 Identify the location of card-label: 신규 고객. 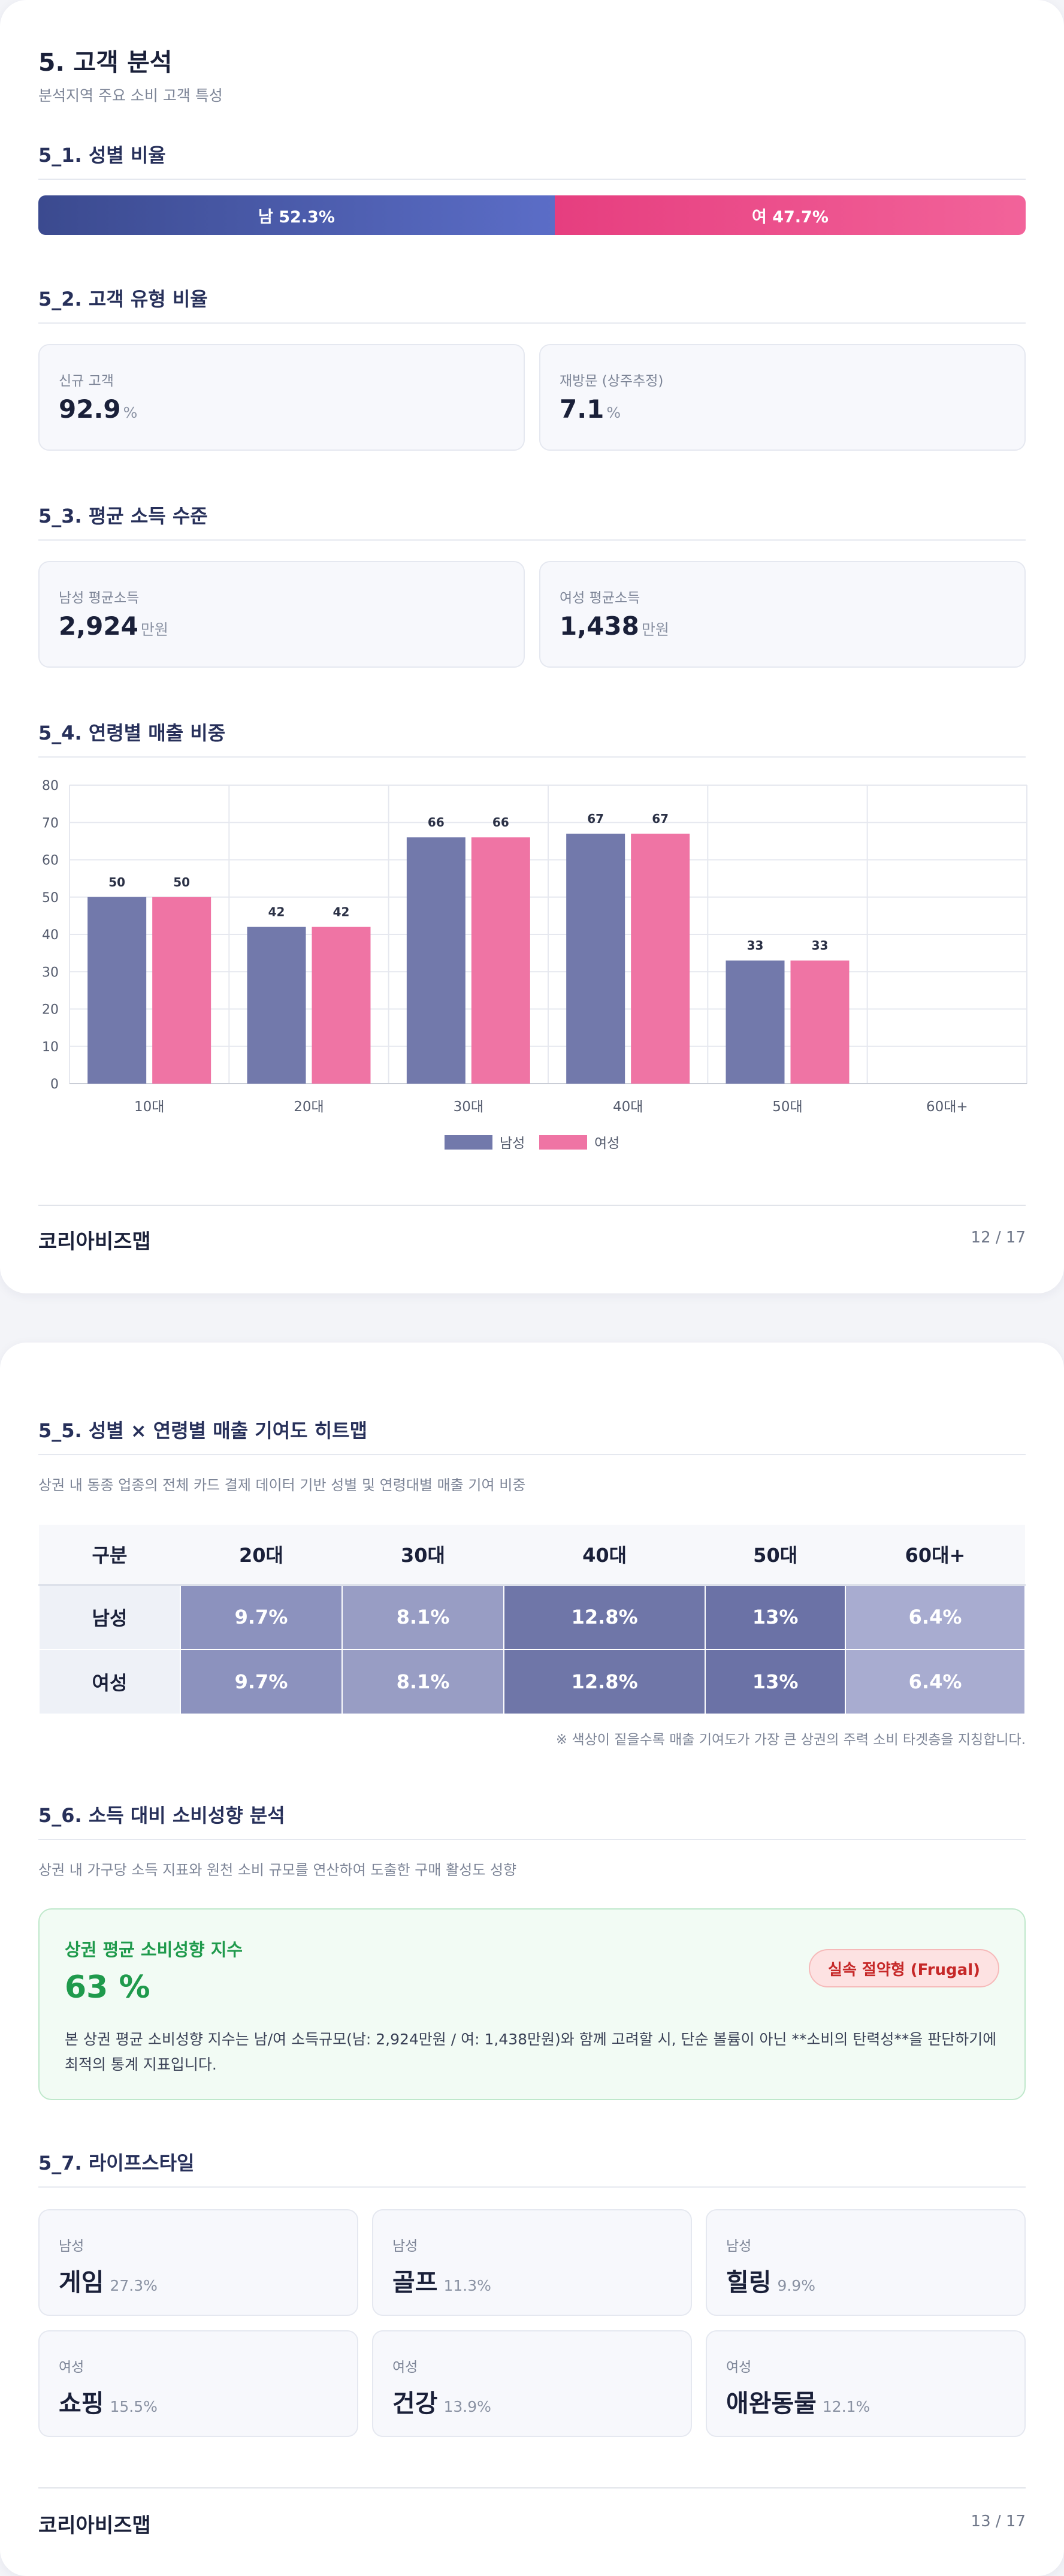
(86, 381).